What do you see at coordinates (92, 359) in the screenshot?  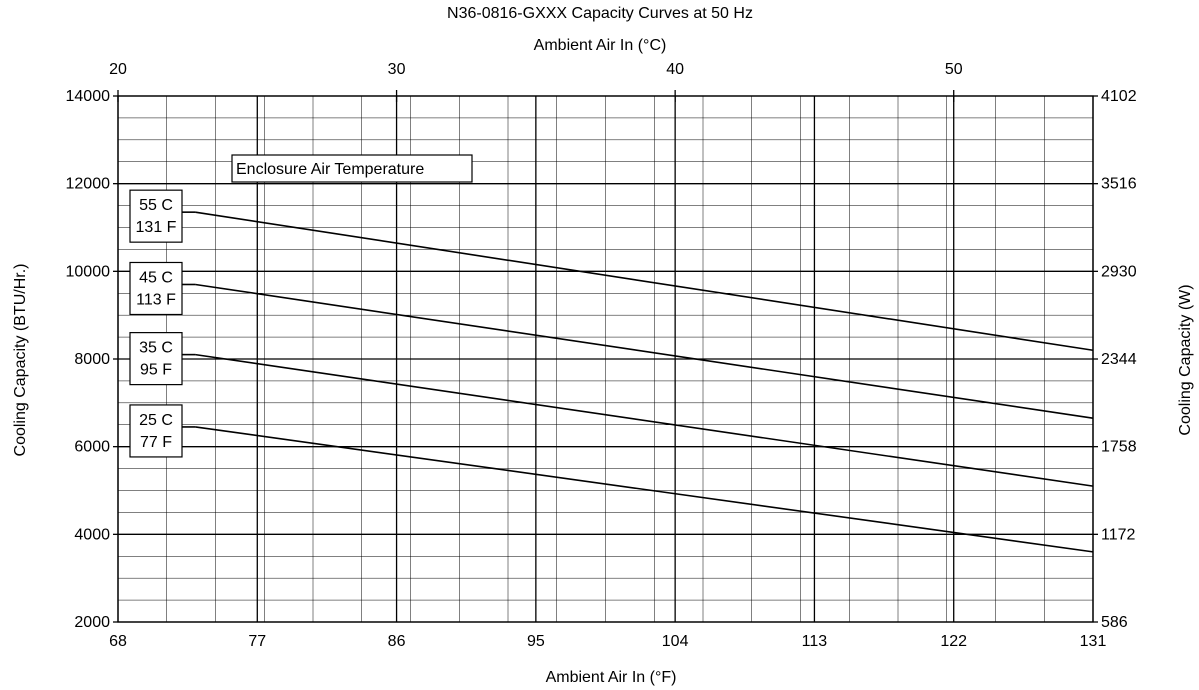 I see `y-tick-label: 8000` at bounding box center [92, 359].